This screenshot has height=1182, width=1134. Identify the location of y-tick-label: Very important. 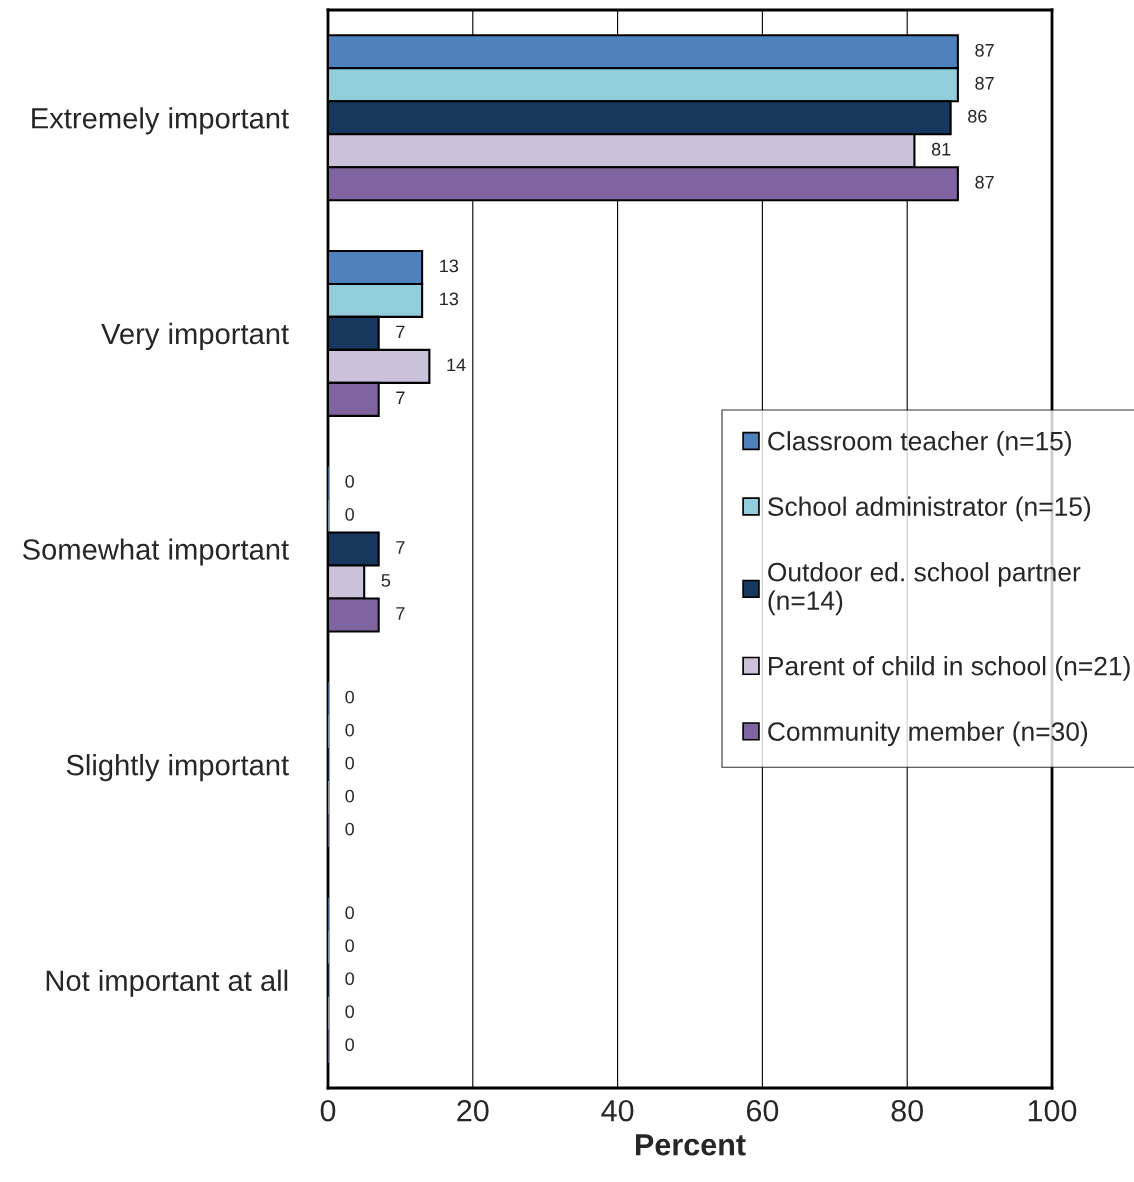
(195, 336).